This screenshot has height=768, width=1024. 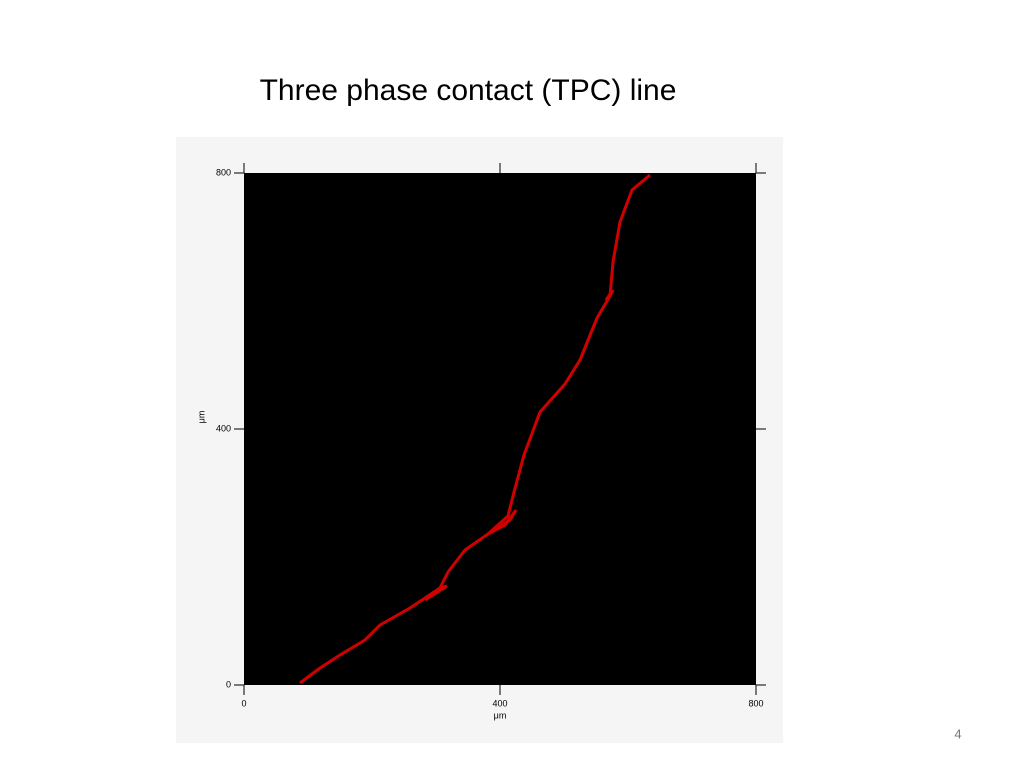 I want to click on tpc-line-thick, so click(x=519, y=445).